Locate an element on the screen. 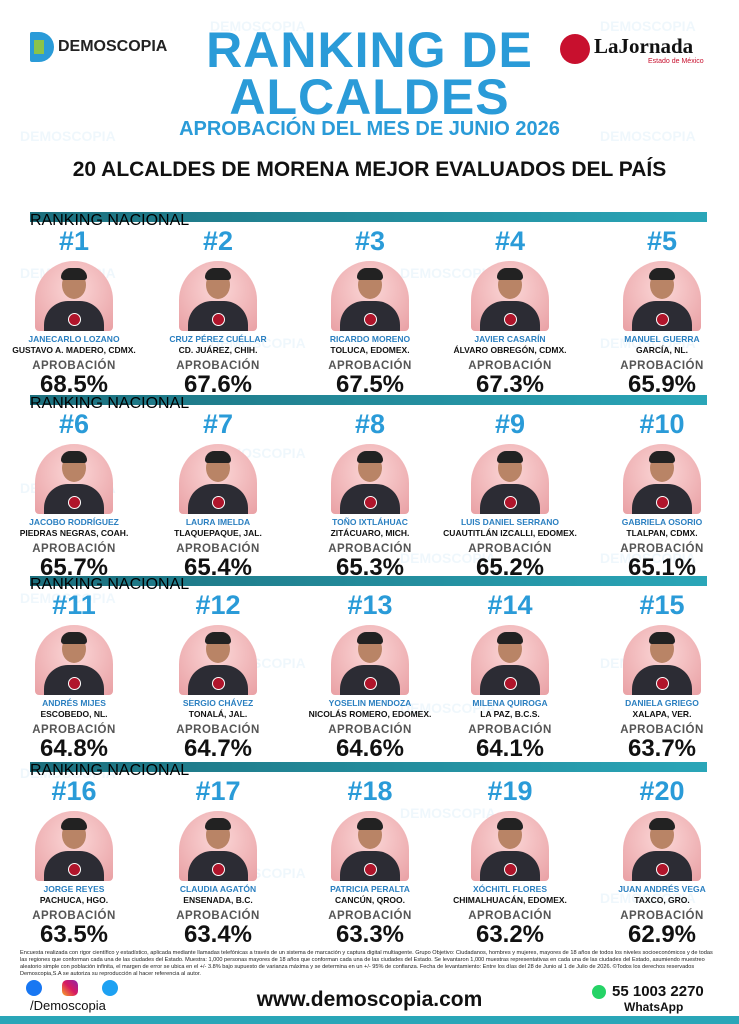 The width and height of the screenshot is (739, 1024). approval: 63.5% is located at coordinates (74, 934).